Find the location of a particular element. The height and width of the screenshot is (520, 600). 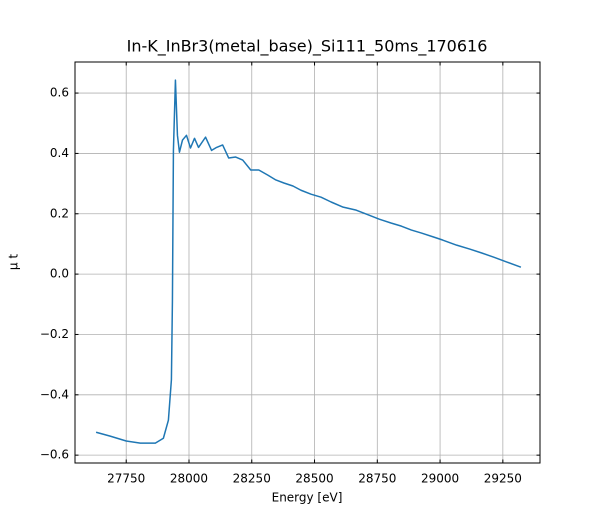

y-tick-label: 0.6 is located at coordinates (59, 93).